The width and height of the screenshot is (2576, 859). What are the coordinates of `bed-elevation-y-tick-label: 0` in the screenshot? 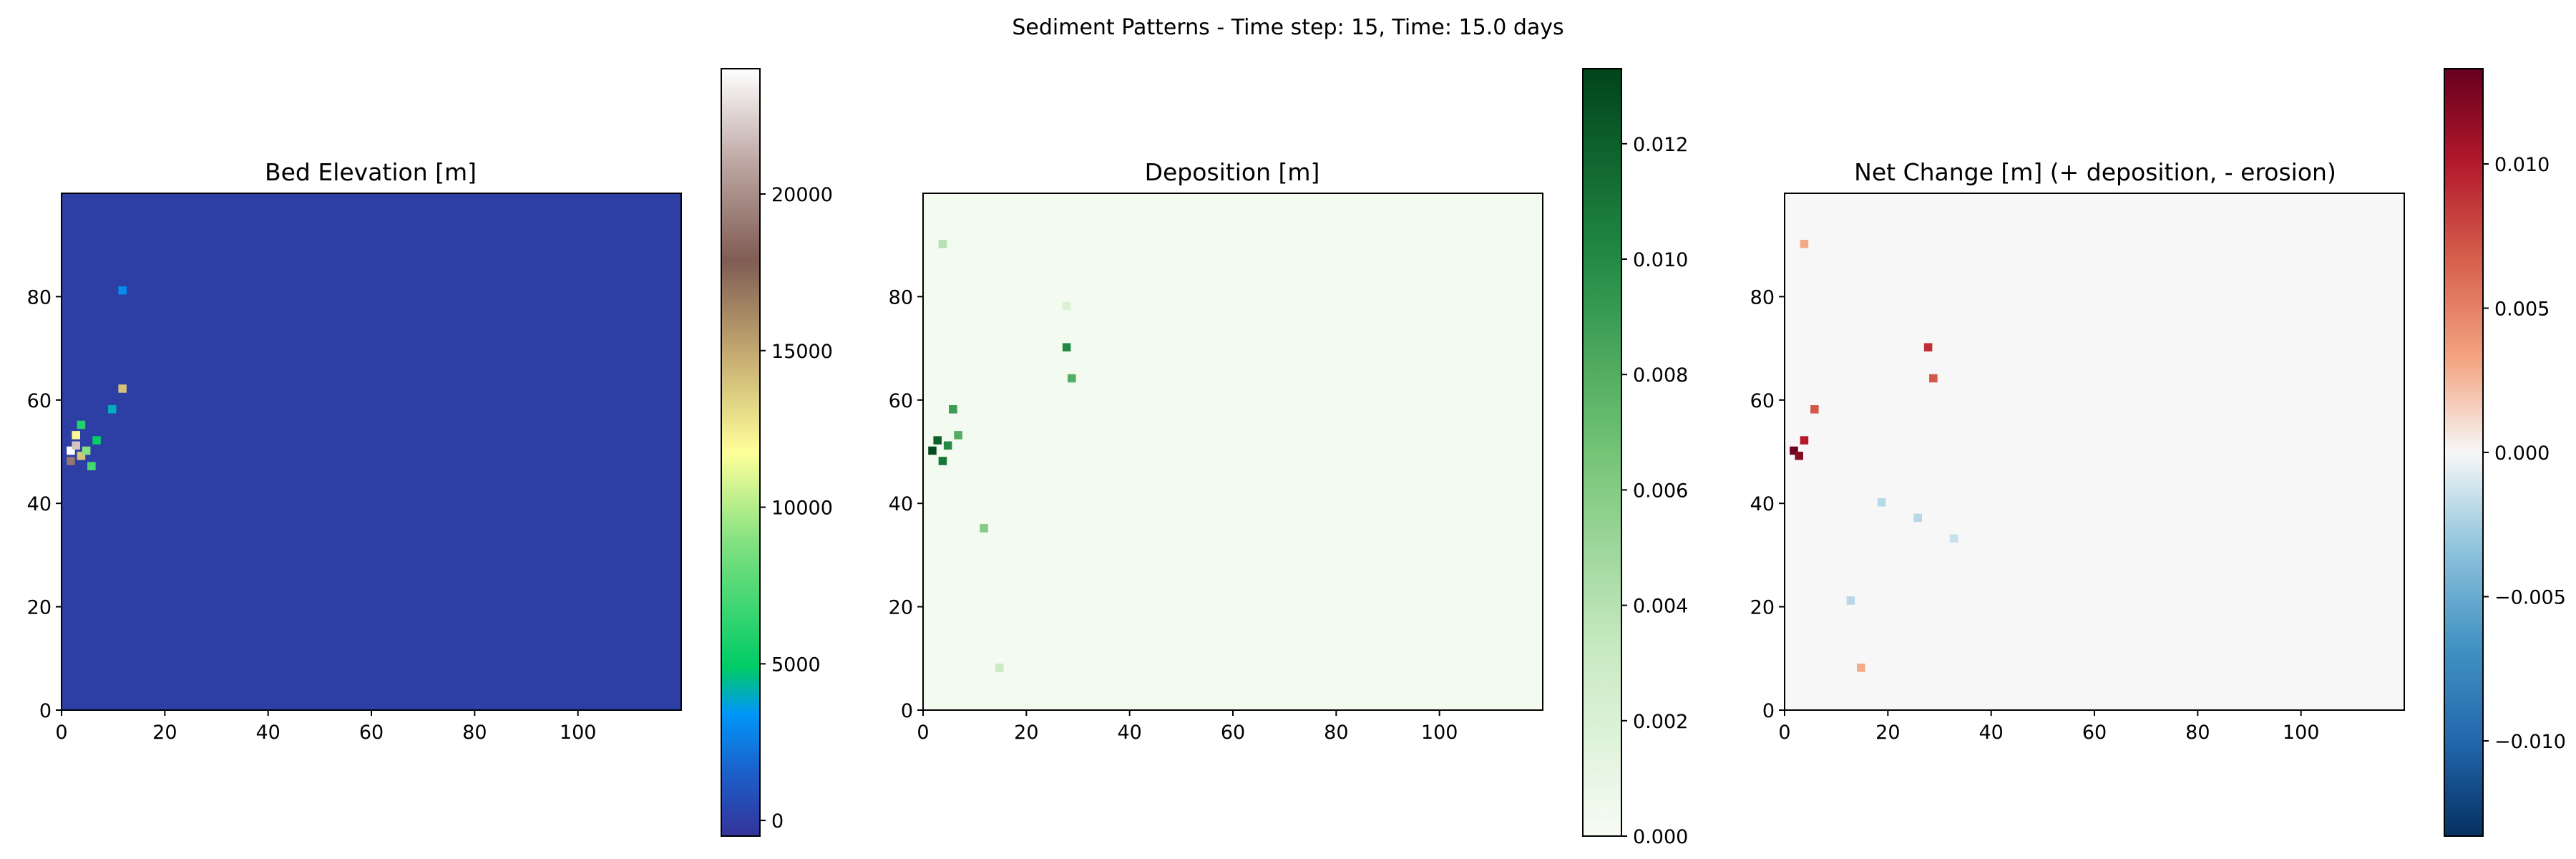 It's located at (45, 711).